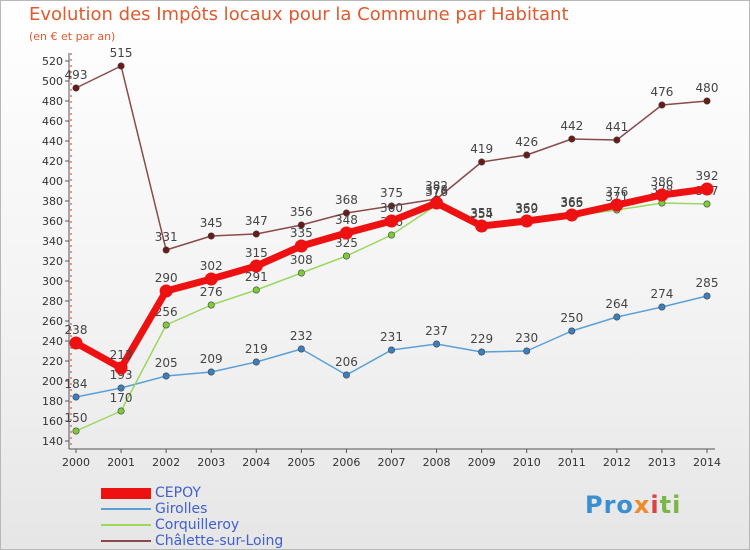  Describe the element at coordinates (526, 142) in the screenshot. I see `data-label-chalette-sur-loing: 426` at that location.